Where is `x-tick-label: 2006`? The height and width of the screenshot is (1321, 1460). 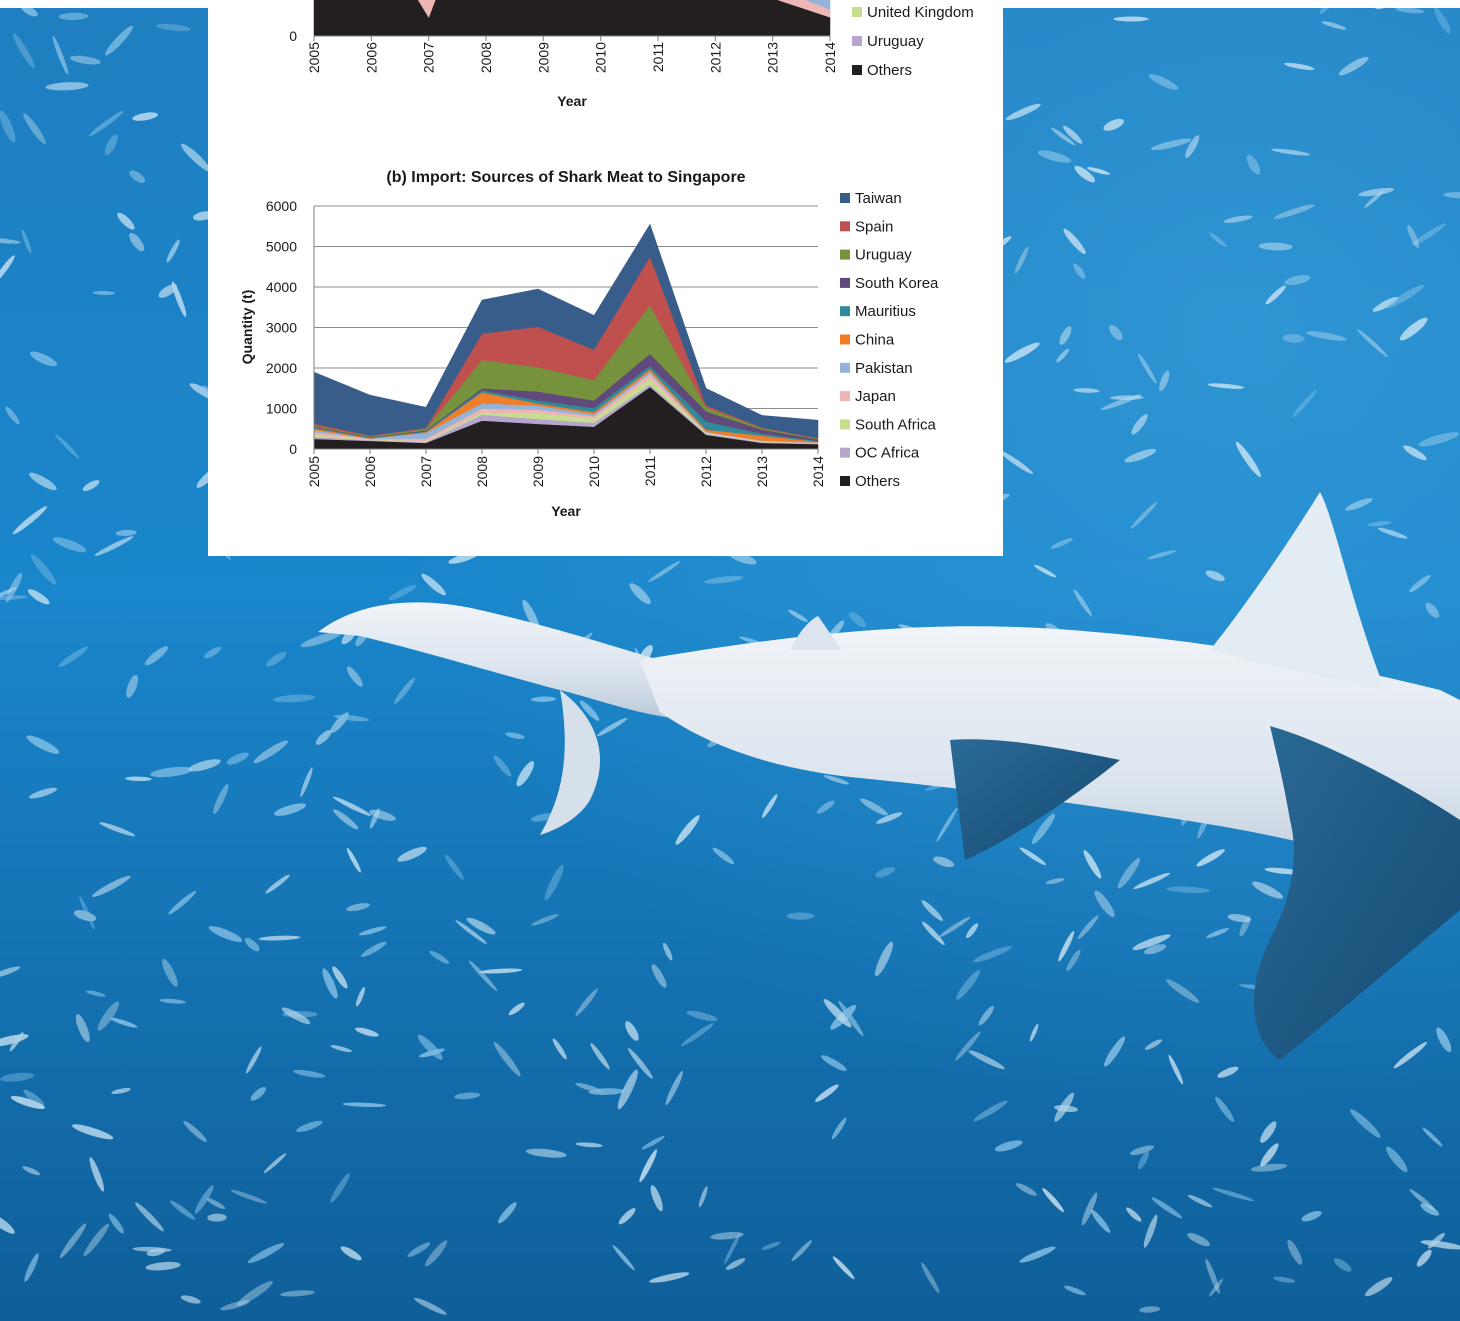
x-tick-label: 2006 is located at coordinates (371, 57).